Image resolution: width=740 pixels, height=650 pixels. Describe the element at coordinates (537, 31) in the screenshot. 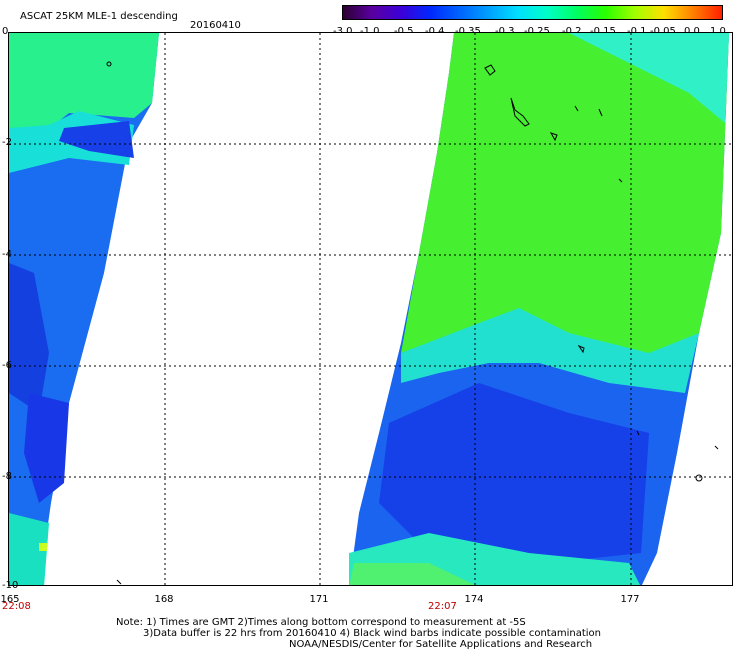

I see `colorbar-label: -0.25` at that location.